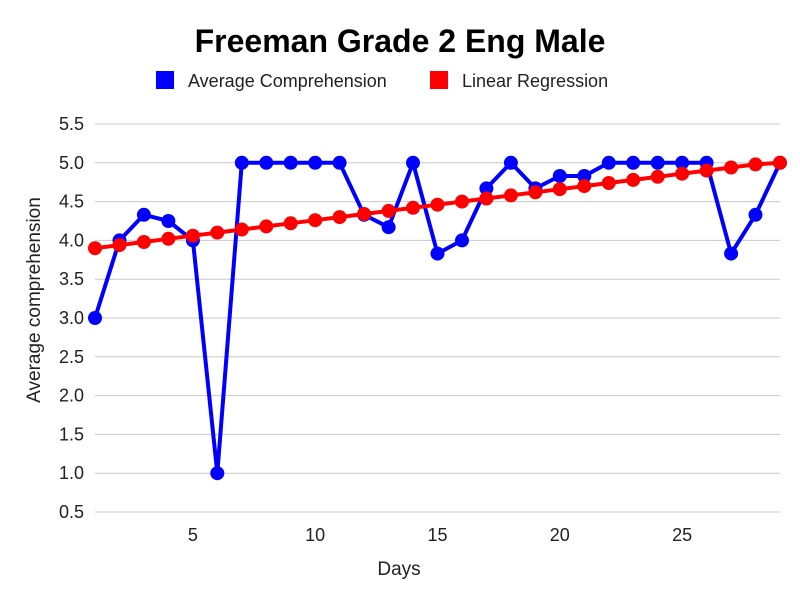  I want to click on y-tick-label: 2.0, so click(71, 396).